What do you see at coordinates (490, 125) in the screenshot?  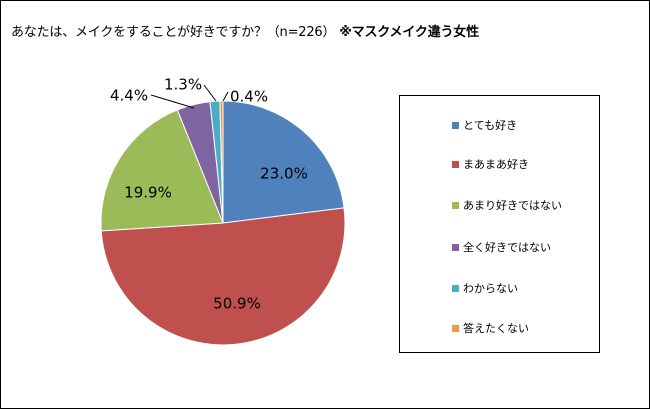 I see `legend-label: とても好き` at bounding box center [490, 125].